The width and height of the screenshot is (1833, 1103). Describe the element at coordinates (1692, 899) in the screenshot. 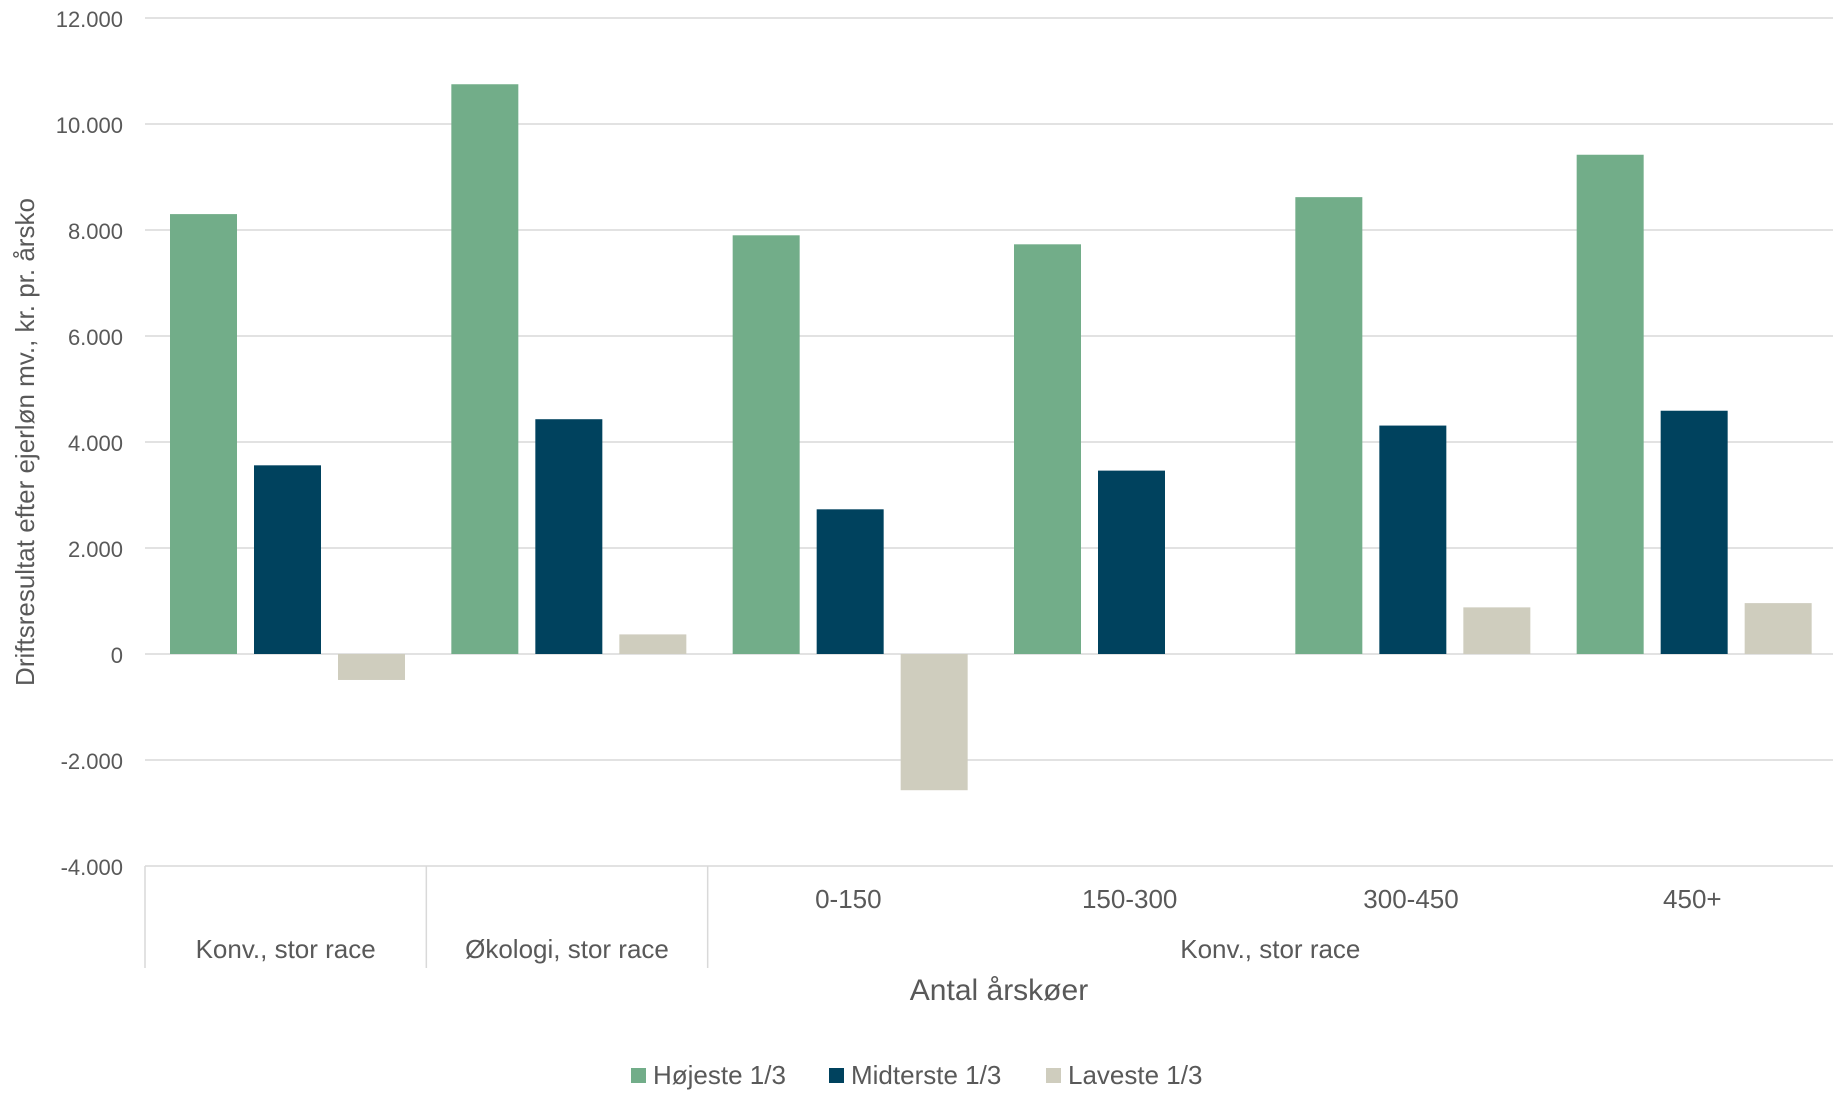

I see `x-tick-label: 450+` at that location.